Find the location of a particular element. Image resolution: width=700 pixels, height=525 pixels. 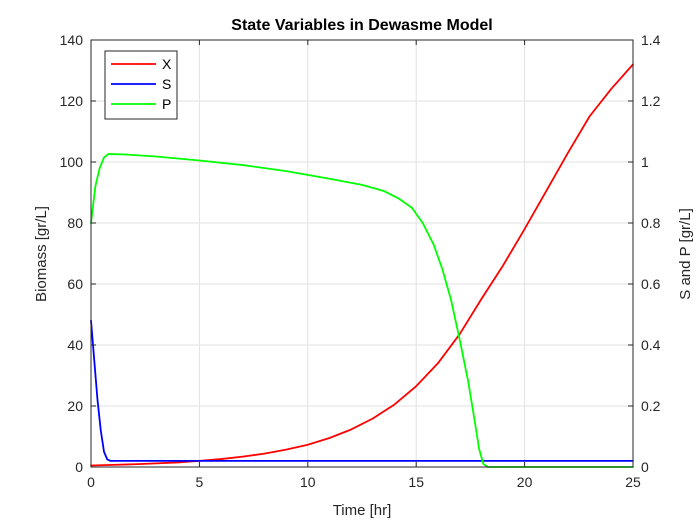

x-axis-label: Time [hr] is located at coordinates (362, 510).